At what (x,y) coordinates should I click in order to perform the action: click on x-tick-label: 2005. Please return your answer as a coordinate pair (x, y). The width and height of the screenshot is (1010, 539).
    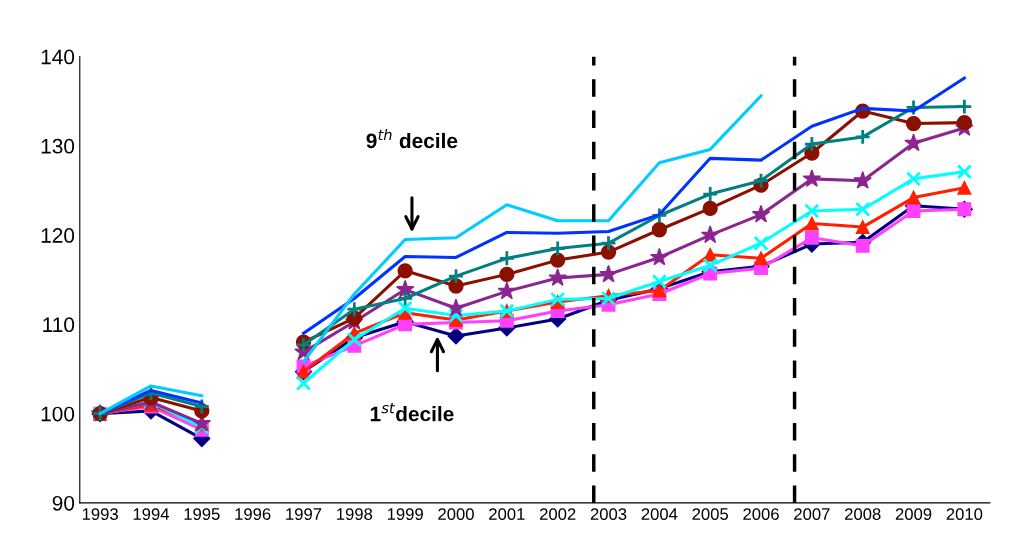
    Looking at the image, I should click on (710, 514).